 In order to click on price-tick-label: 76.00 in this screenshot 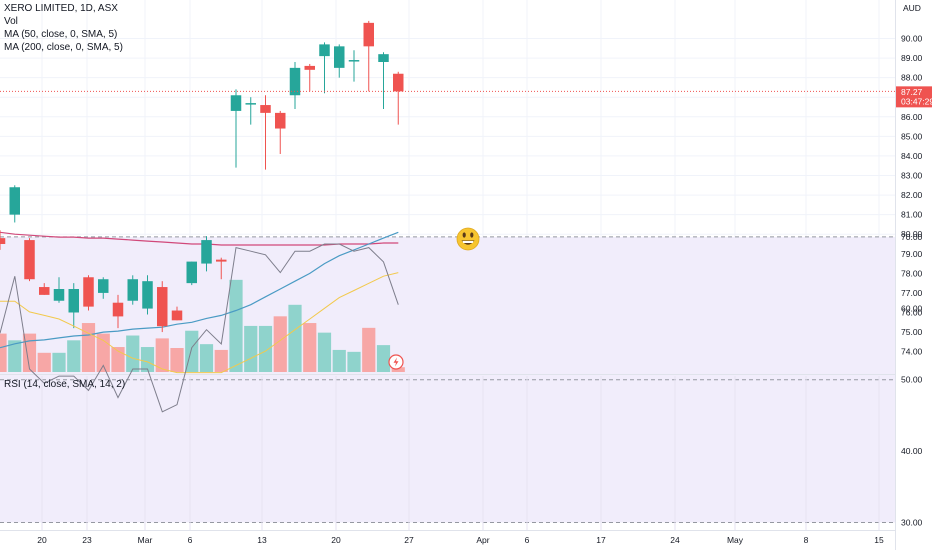, I will do `click(912, 312)`.